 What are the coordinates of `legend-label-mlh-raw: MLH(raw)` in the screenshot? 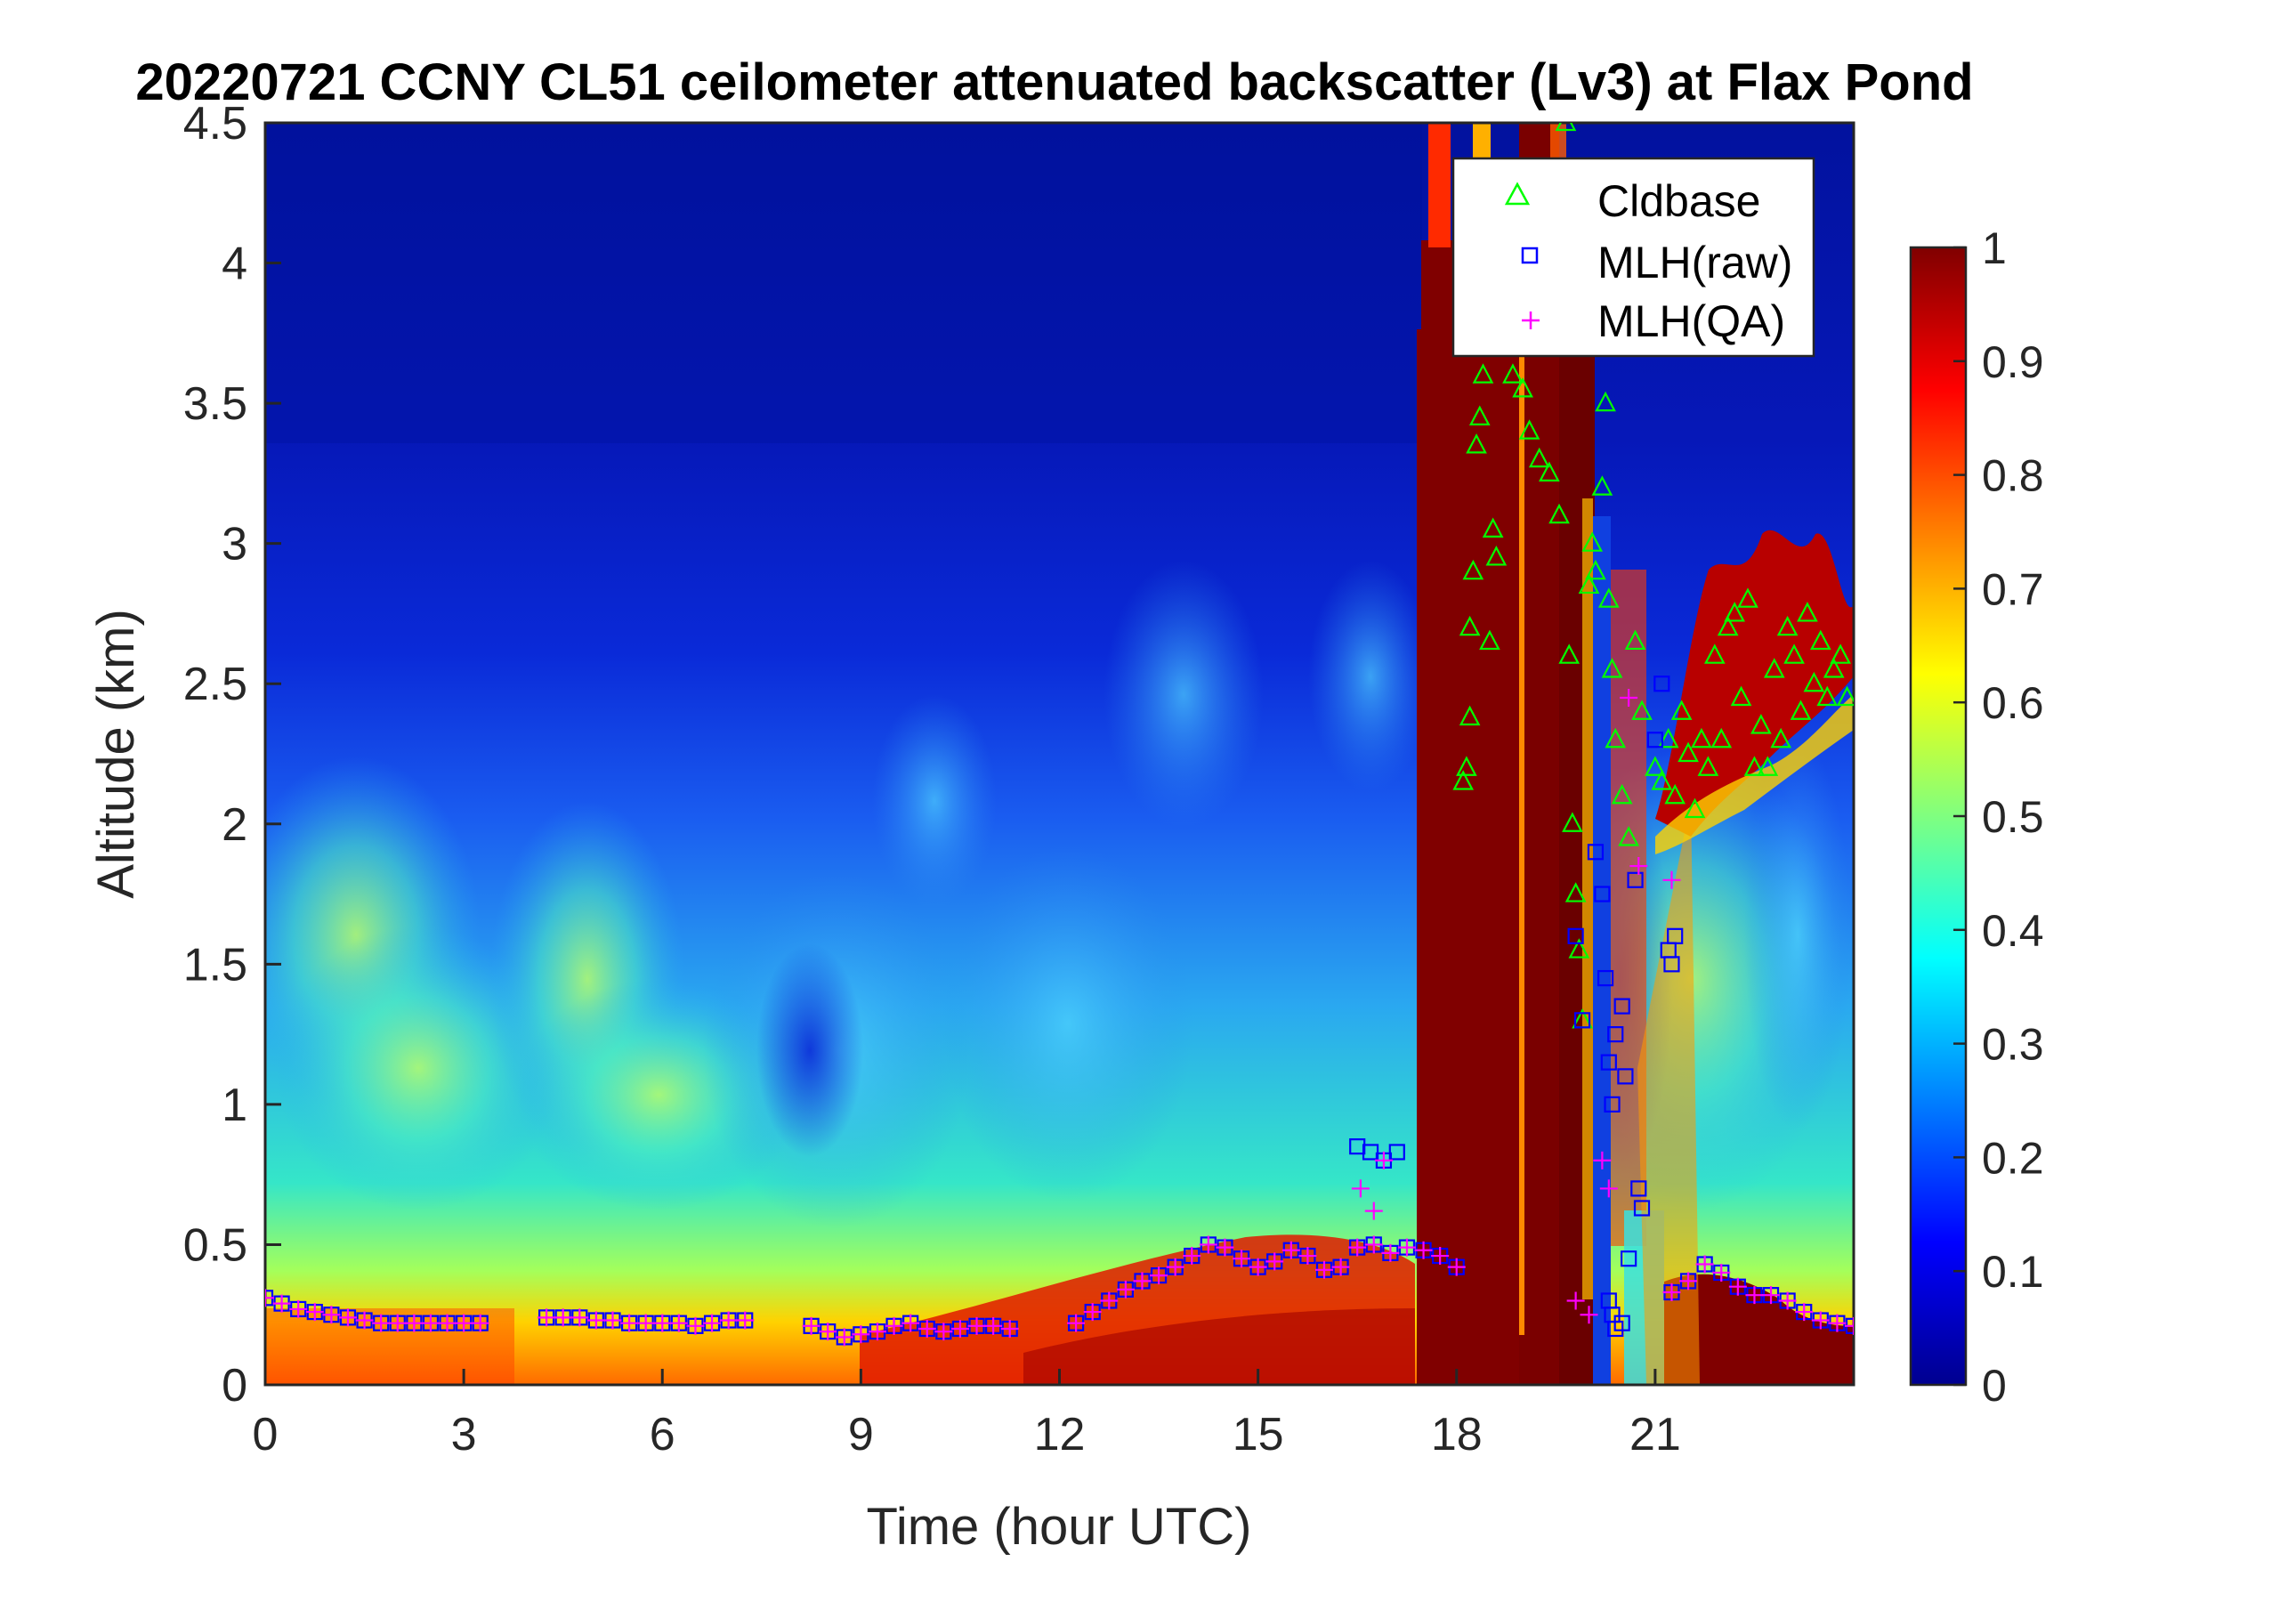 It's located at (1694, 262).